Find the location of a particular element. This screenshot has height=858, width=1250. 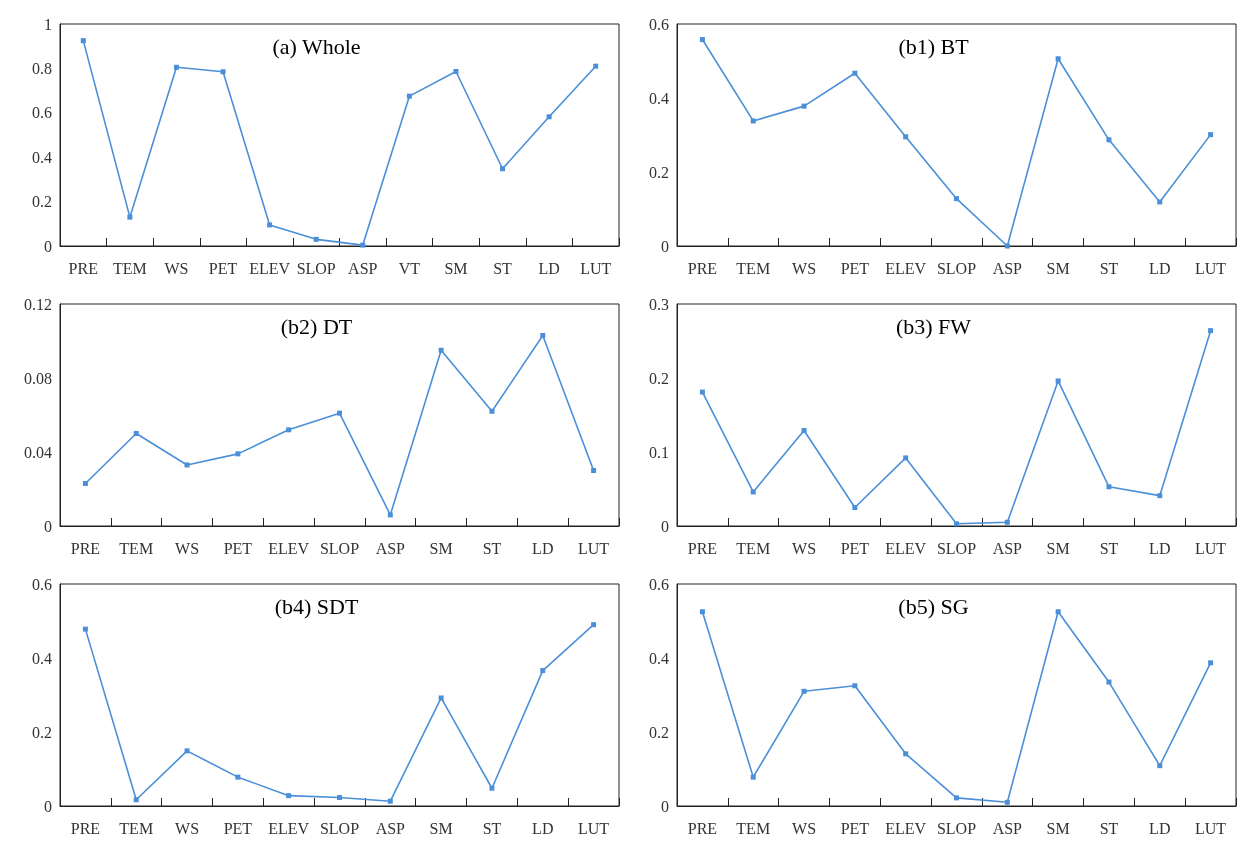

chart-title: (b3) FW is located at coordinates (933, 326).